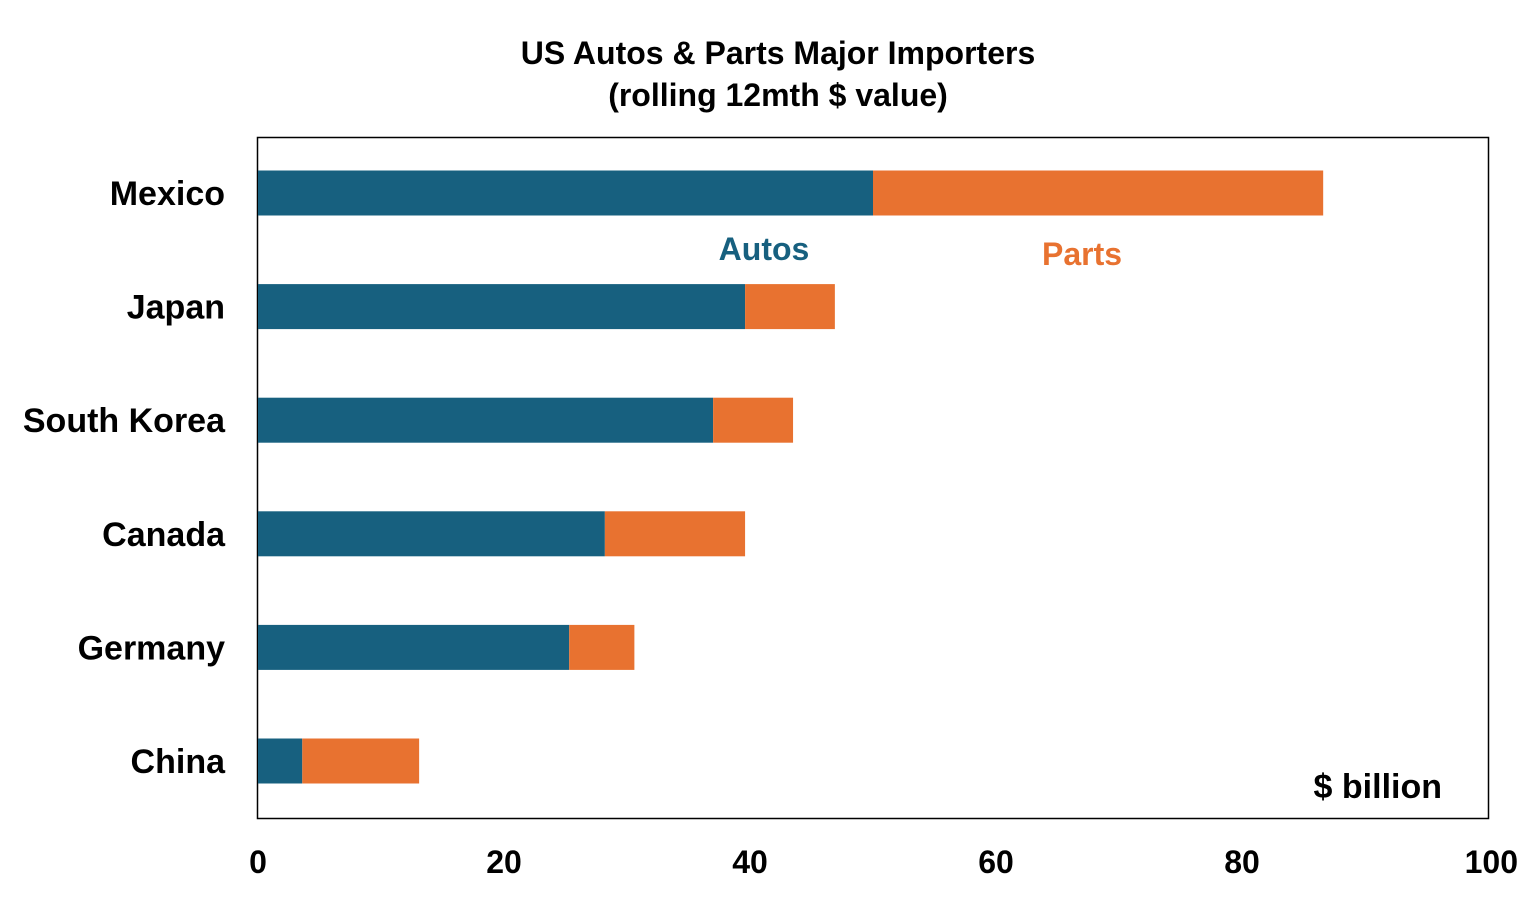 This screenshot has width=1536, height=911. I want to click on bar-autos-mexico, so click(565, 193).